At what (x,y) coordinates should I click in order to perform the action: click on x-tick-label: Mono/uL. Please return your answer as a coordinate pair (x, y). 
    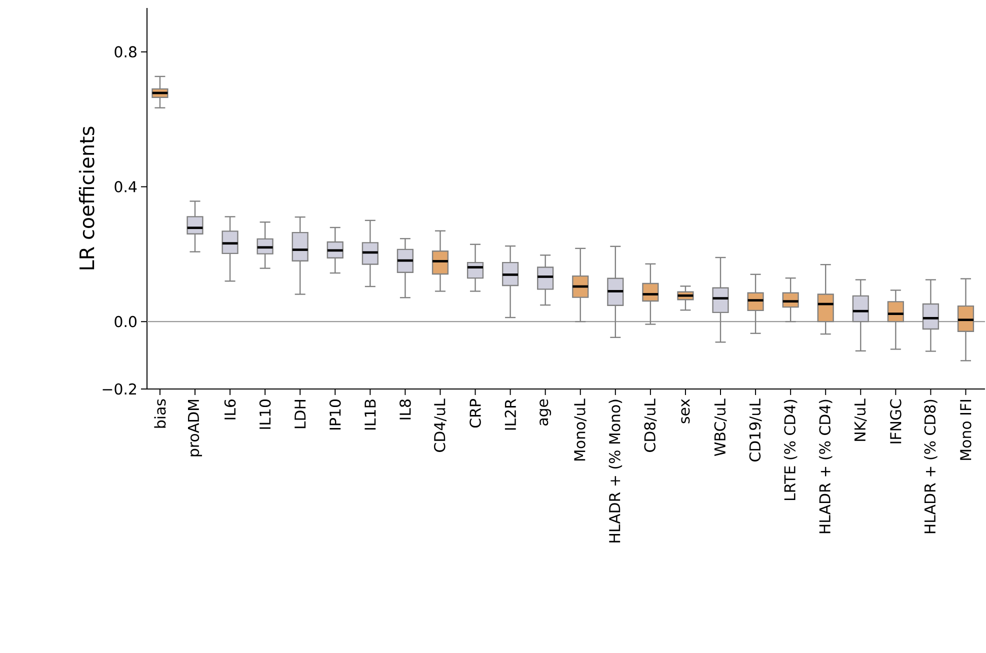
    Looking at the image, I should click on (580, 429).